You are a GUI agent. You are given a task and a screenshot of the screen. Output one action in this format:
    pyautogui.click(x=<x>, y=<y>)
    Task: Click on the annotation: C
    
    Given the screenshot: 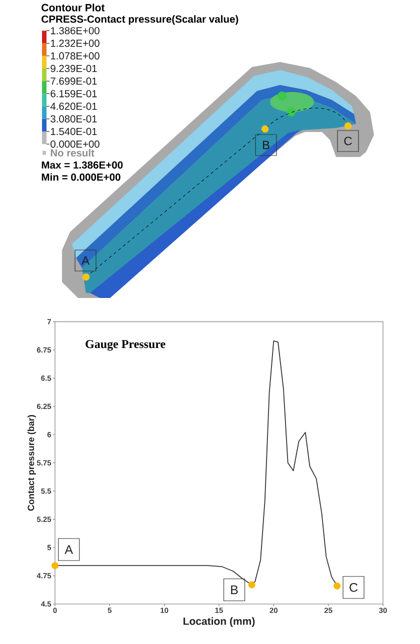 What is the action you would take?
    pyautogui.click(x=354, y=587)
    